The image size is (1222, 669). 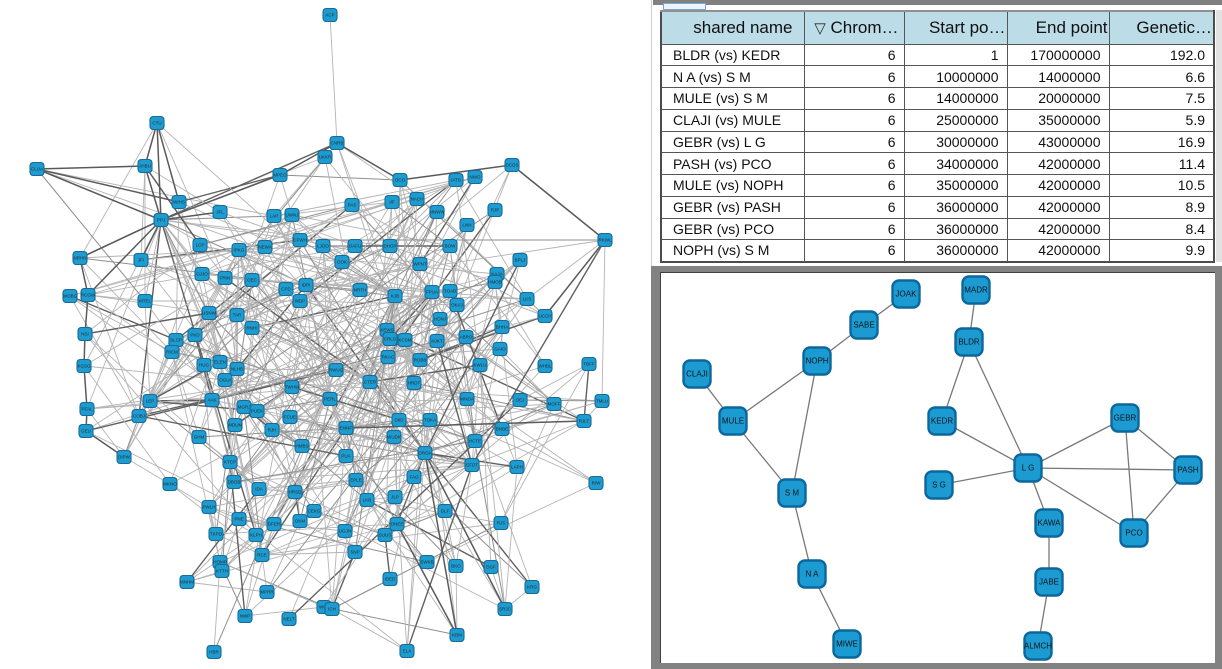 I want to click on svg-text: HBR, so click(x=214, y=652).